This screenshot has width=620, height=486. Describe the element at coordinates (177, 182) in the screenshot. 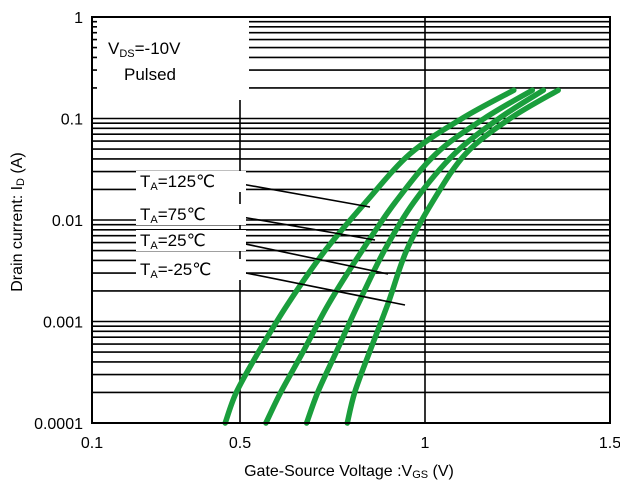

I see `series-label-0: TA=125℃` at that location.